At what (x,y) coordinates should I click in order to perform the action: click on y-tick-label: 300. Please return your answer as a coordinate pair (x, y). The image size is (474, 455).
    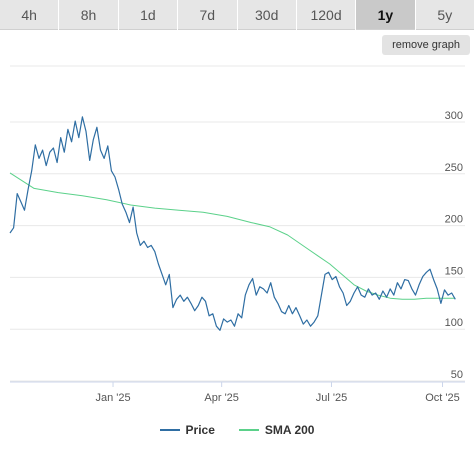
    Looking at the image, I should click on (454, 116).